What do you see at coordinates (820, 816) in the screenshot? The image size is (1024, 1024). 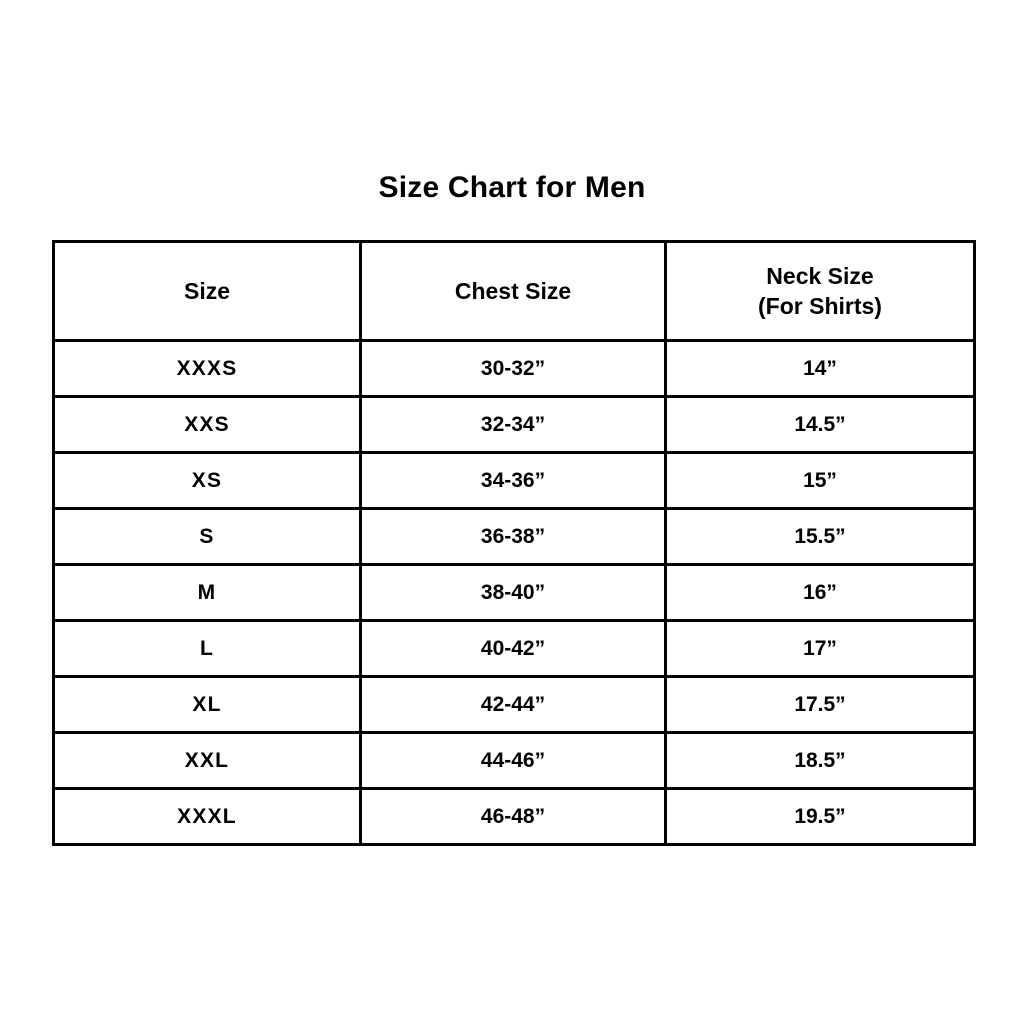 I see `cell-neck-size: 19.5”` at bounding box center [820, 816].